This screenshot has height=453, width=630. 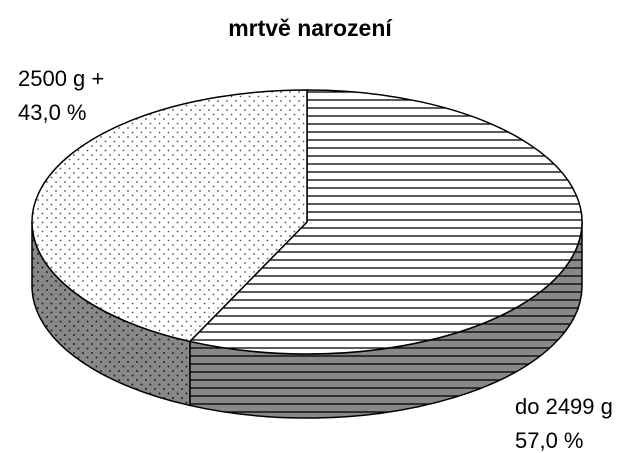 What do you see at coordinates (310, 28) in the screenshot?
I see `chart-title: mrtvě narození` at bounding box center [310, 28].